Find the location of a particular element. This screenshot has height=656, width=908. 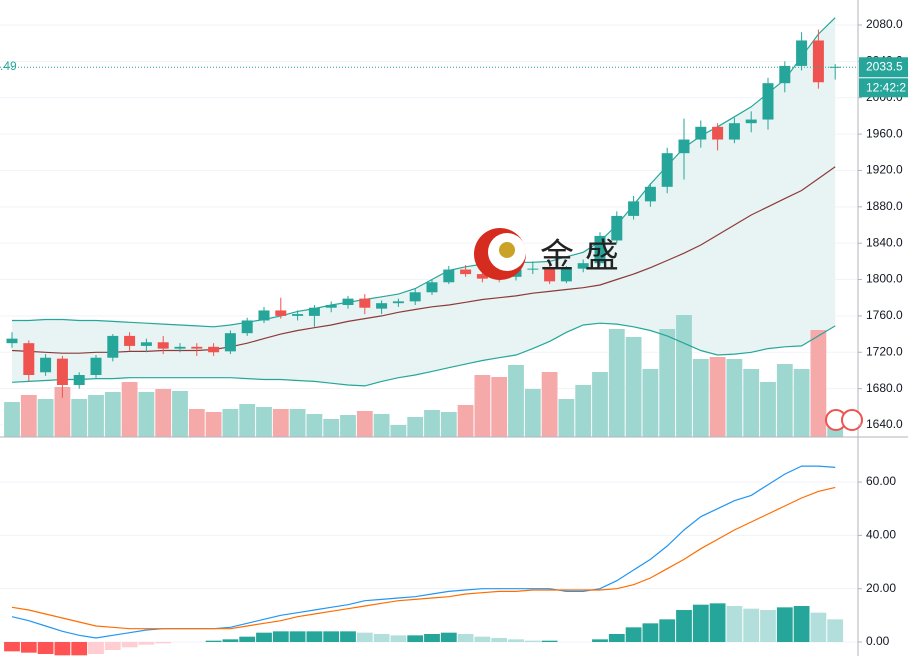

y-tick-label: 1720.0 is located at coordinates (884, 351).